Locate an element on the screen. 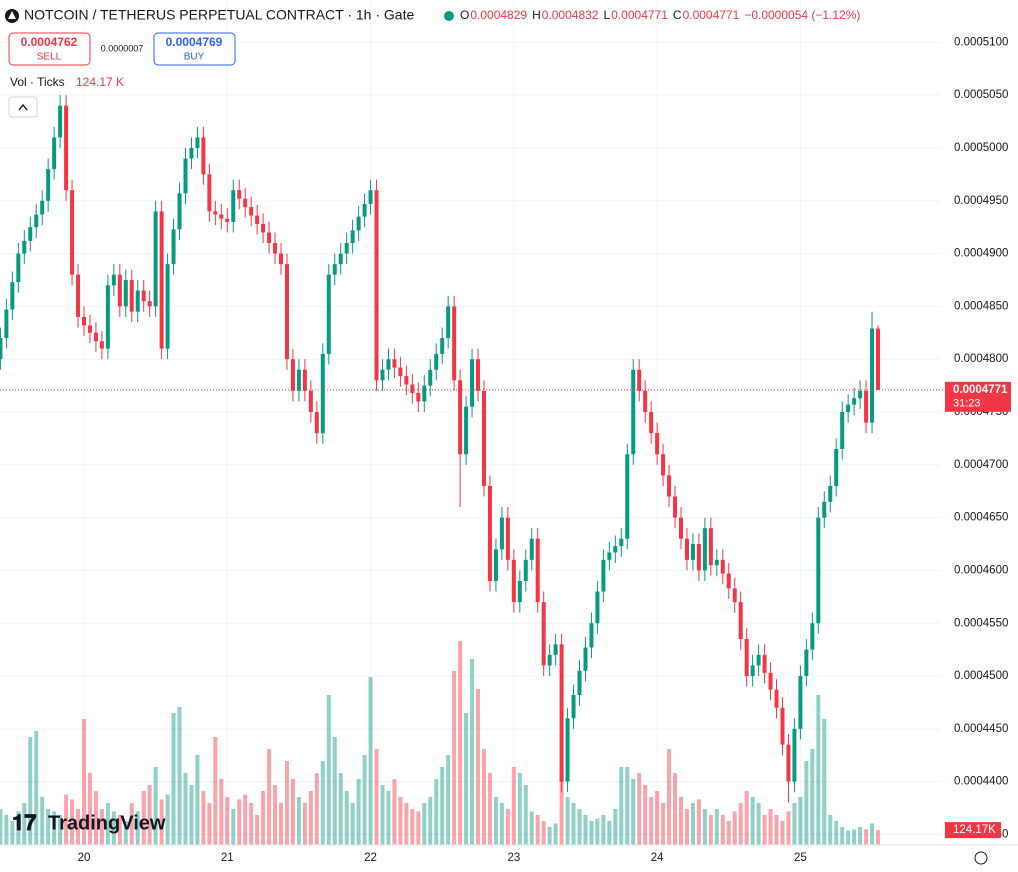  y-tick-label: 0.0004800 is located at coordinates (981, 359).